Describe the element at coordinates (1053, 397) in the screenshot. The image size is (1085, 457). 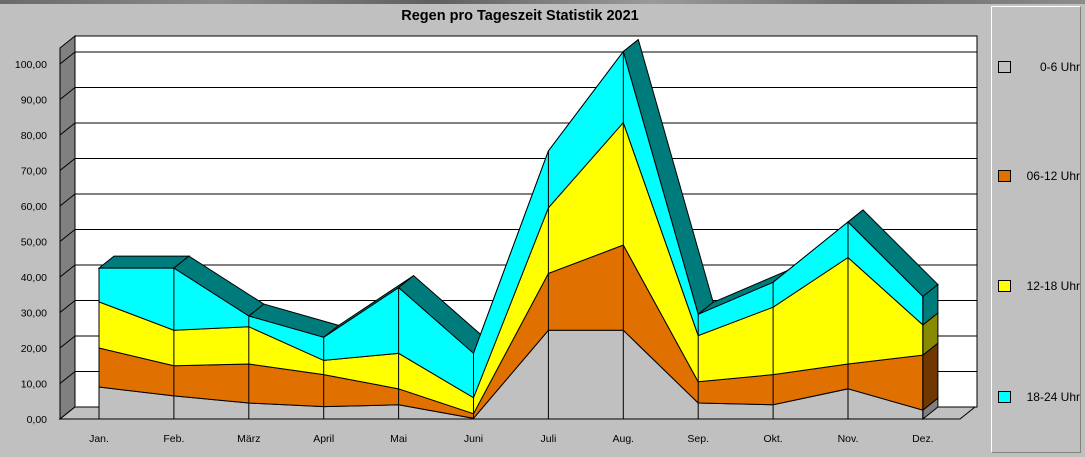
I see `legend-label-18-24: 18-24 Uhr` at that location.